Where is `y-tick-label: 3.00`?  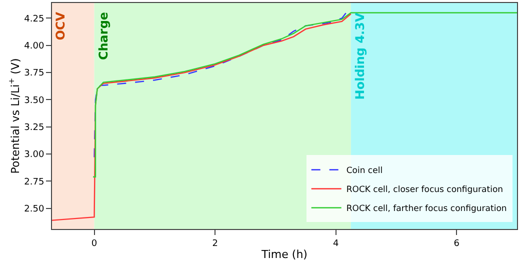
y-tick-label: 3.00 is located at coordinates (34, 155).